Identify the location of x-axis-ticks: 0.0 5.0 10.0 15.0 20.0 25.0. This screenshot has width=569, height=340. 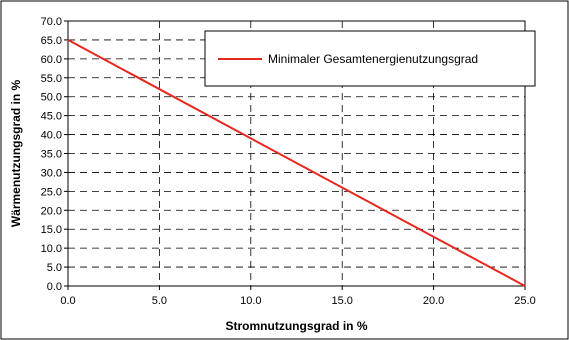
(298, 296).